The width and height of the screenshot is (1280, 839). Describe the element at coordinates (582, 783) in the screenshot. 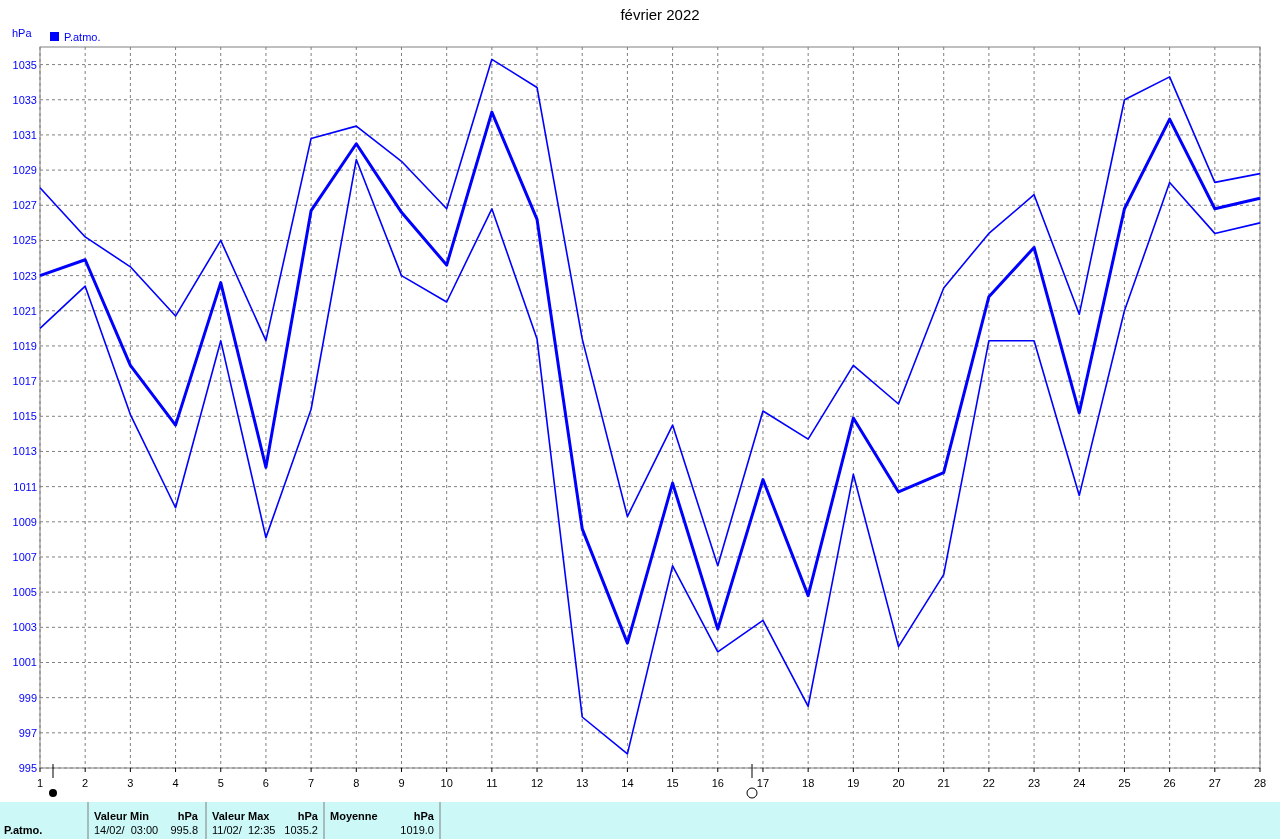

I see `x-tick-label: 13` at that location.